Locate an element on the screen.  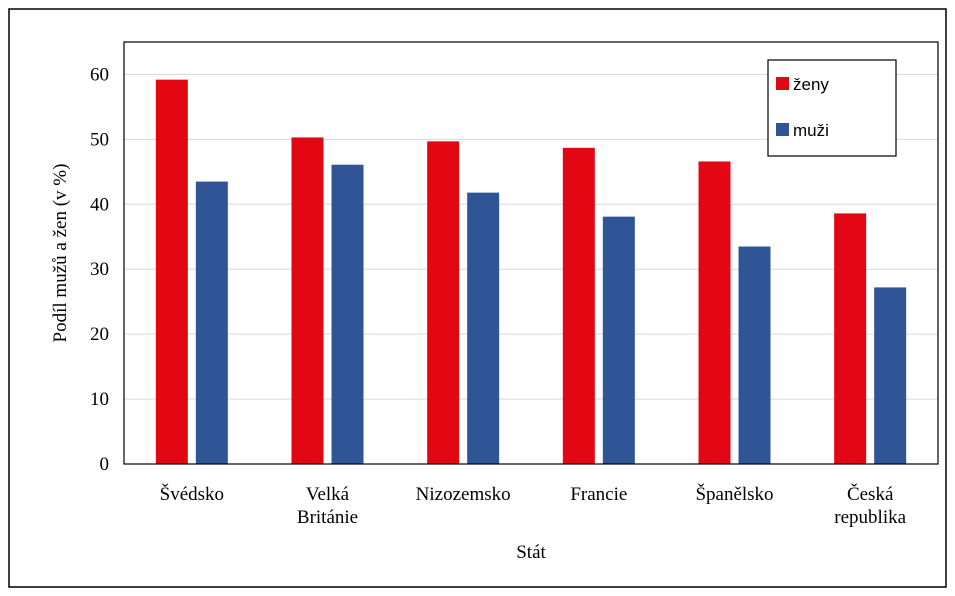
y-tick-label: 0 is located at coordinates (105, 464).